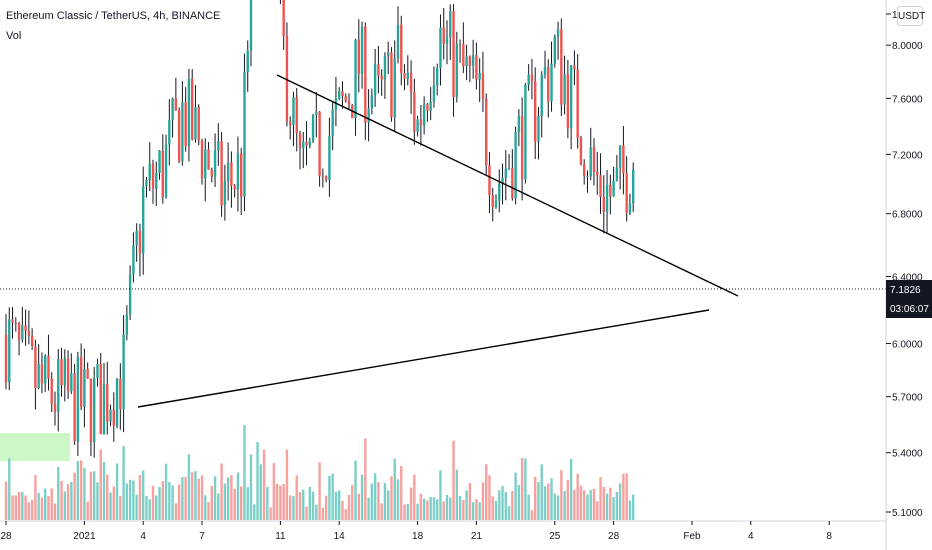 Image resolution: width=932 pixels, height=550 pixels. What do you see at coordinates (911, 16) in the screenshot?
I see `currency-button: USDT` at bounding box center [911, 16].